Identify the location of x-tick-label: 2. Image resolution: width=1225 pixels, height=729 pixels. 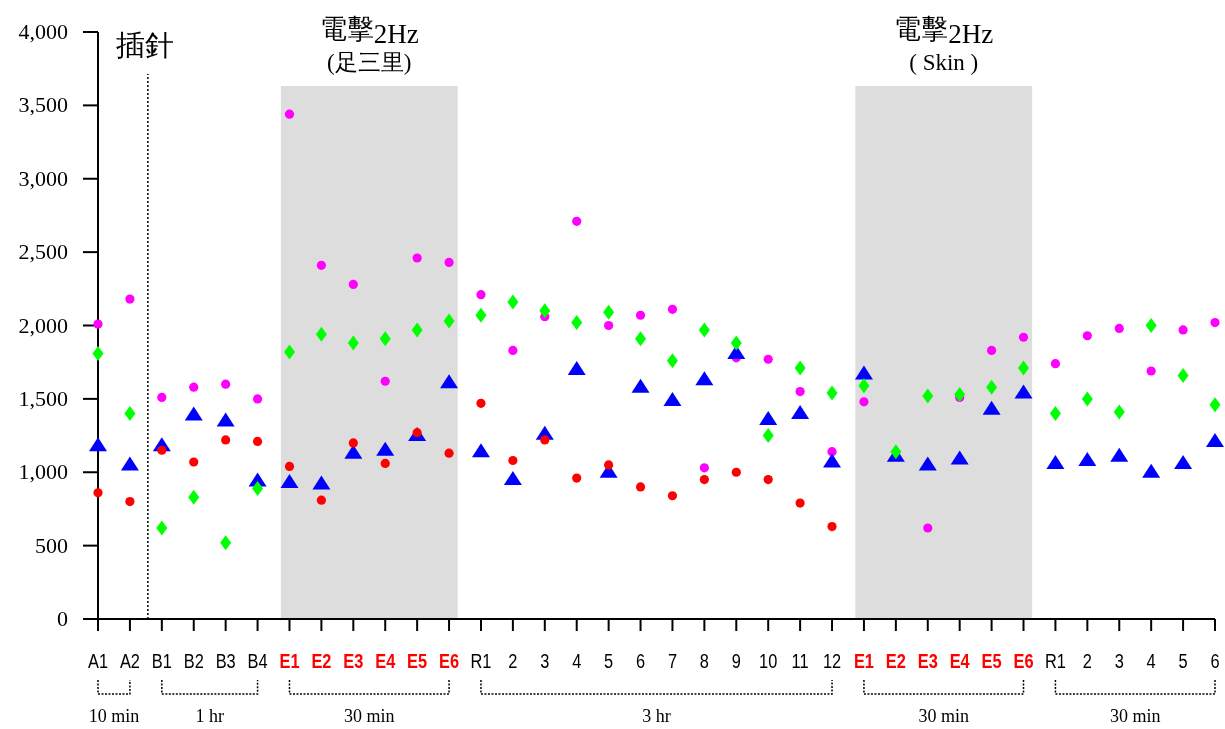
(1087, 661).